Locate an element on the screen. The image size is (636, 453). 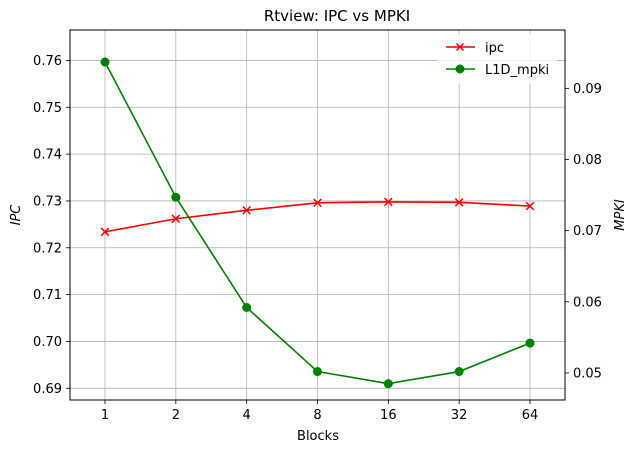
right-y-tick-label: 0.09 is located at coordinates (587, 89).